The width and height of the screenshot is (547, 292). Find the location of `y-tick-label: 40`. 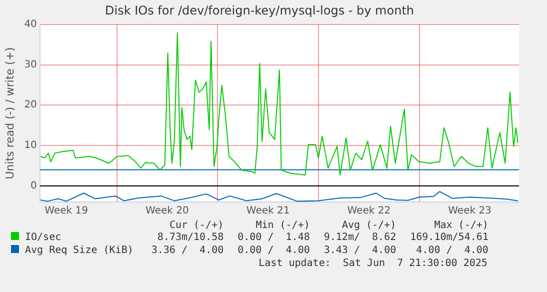

y-tick-label: 40 is located at coordinates (30, 24).